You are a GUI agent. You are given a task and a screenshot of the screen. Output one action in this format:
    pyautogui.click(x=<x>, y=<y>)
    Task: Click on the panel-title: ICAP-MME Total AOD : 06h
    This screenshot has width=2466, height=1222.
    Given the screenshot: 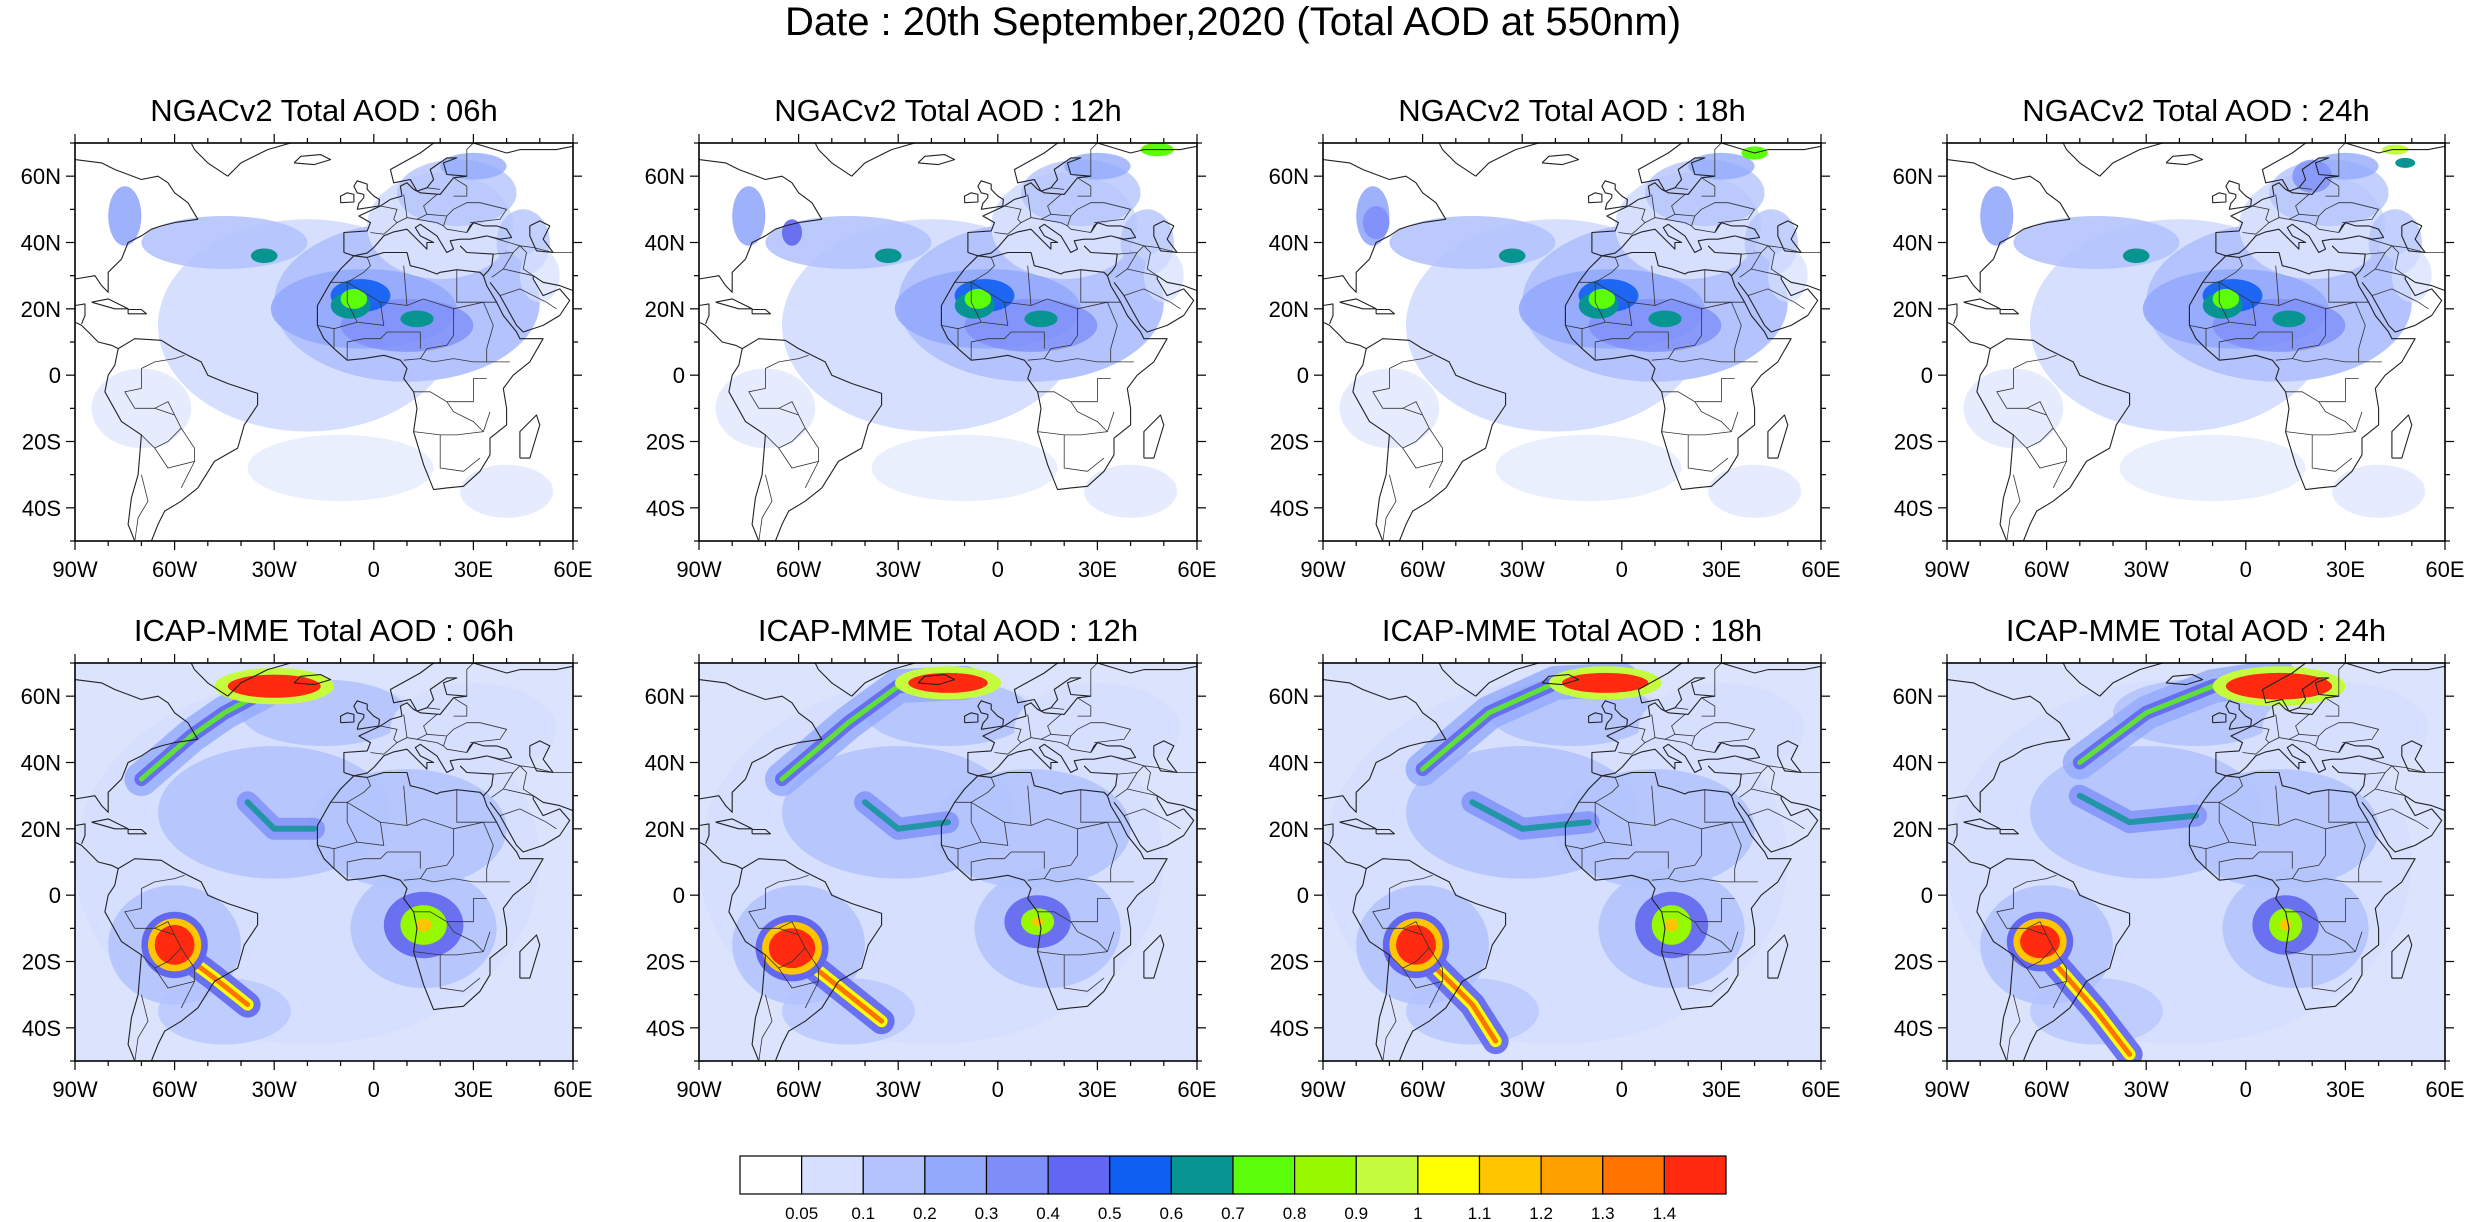 What is the action you would take?
    pyautogui.click(x=324, y=630)
    